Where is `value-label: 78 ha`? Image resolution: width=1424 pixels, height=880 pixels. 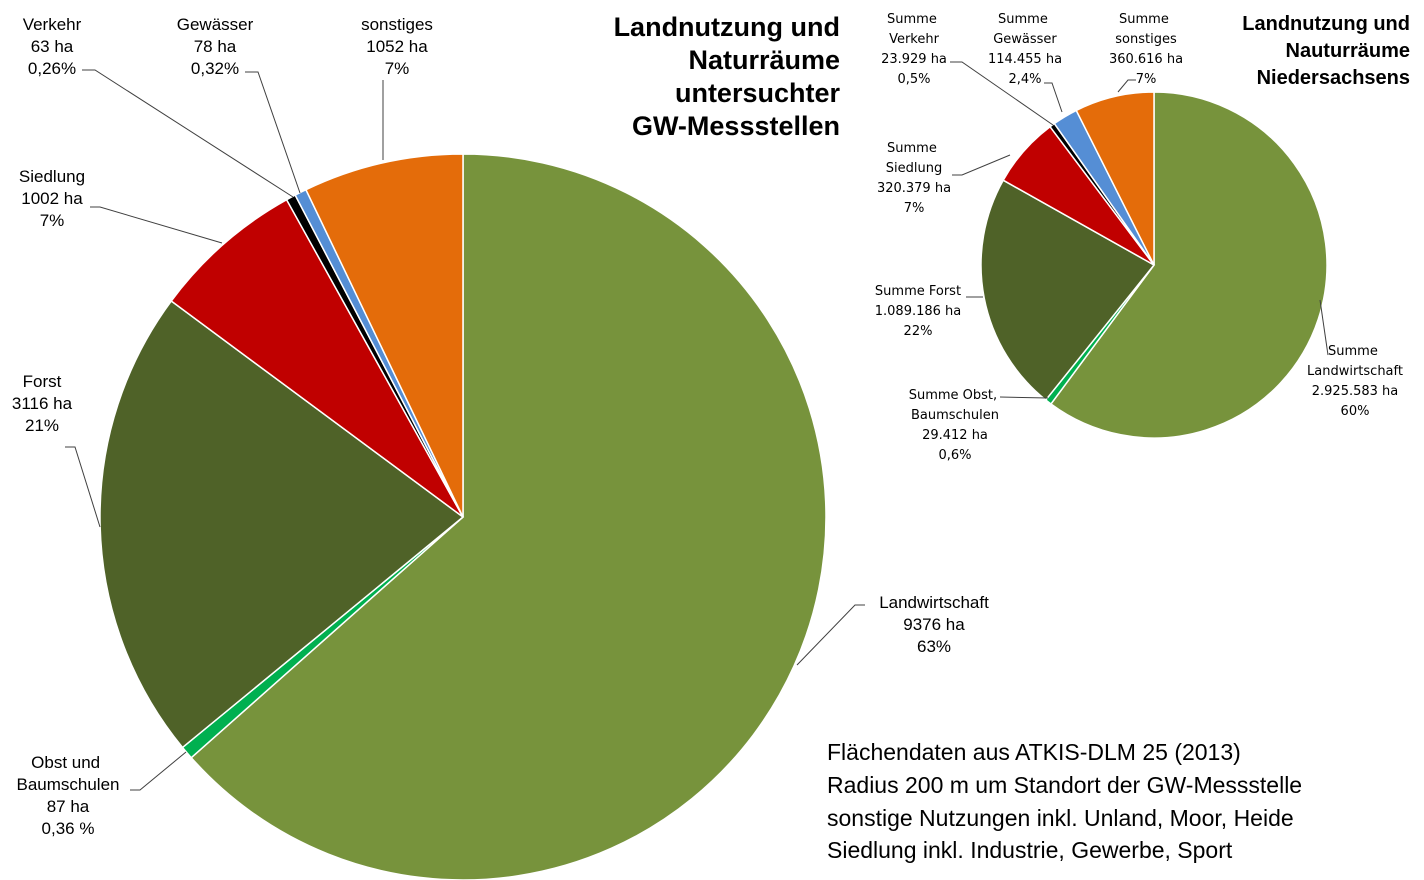
value-label: 78 ha is located at coordinates (215, 46).